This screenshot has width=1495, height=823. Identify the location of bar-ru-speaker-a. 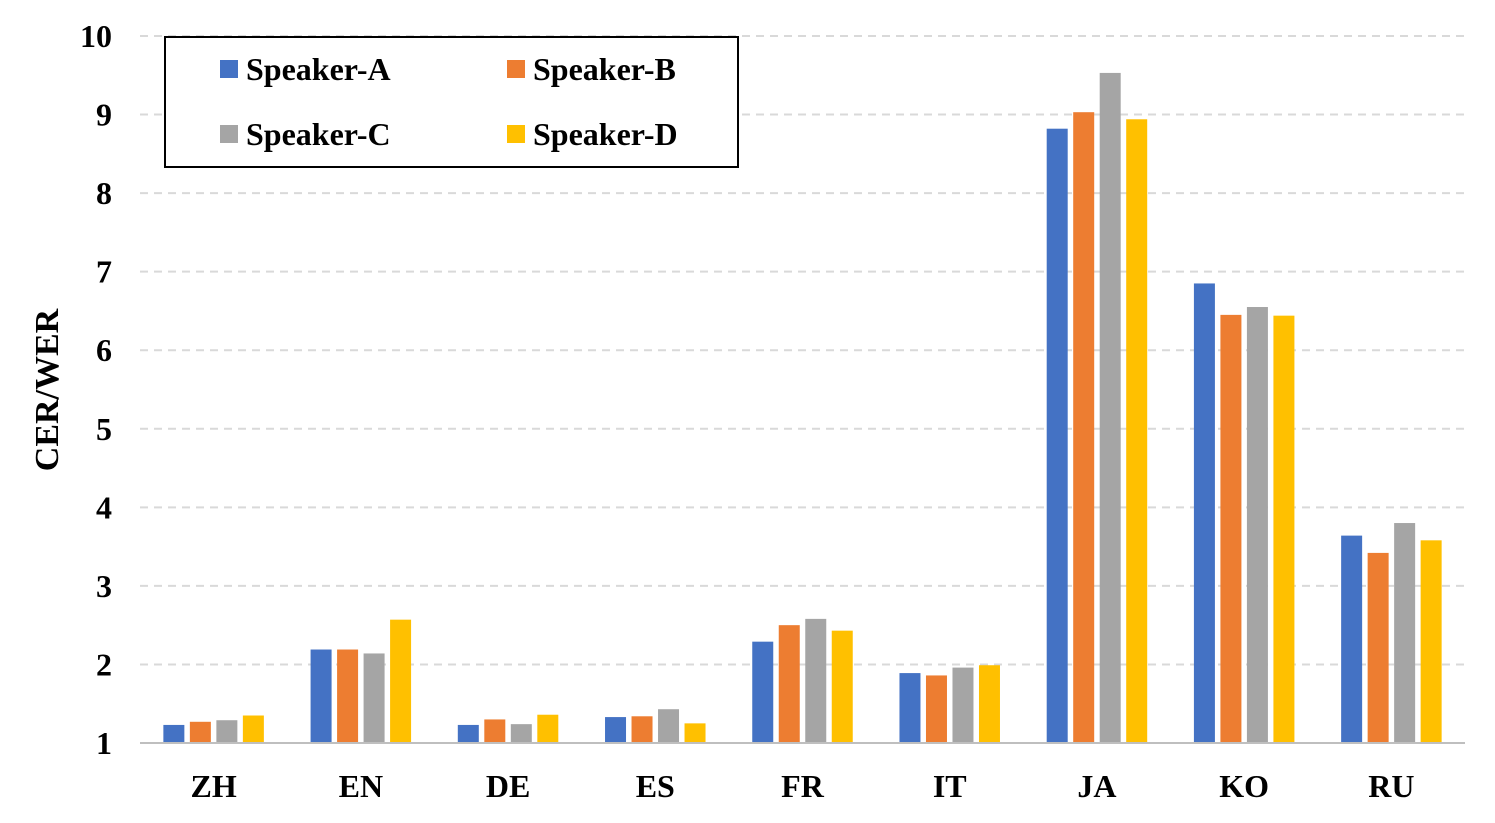
(1352, 639).